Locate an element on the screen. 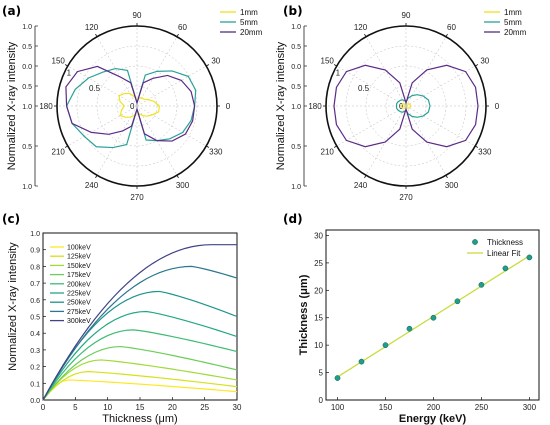 Image resolution: width=550 pixels, height=425 pixels. d-x-tick-label: 200 is located at coordinates (434, 407).